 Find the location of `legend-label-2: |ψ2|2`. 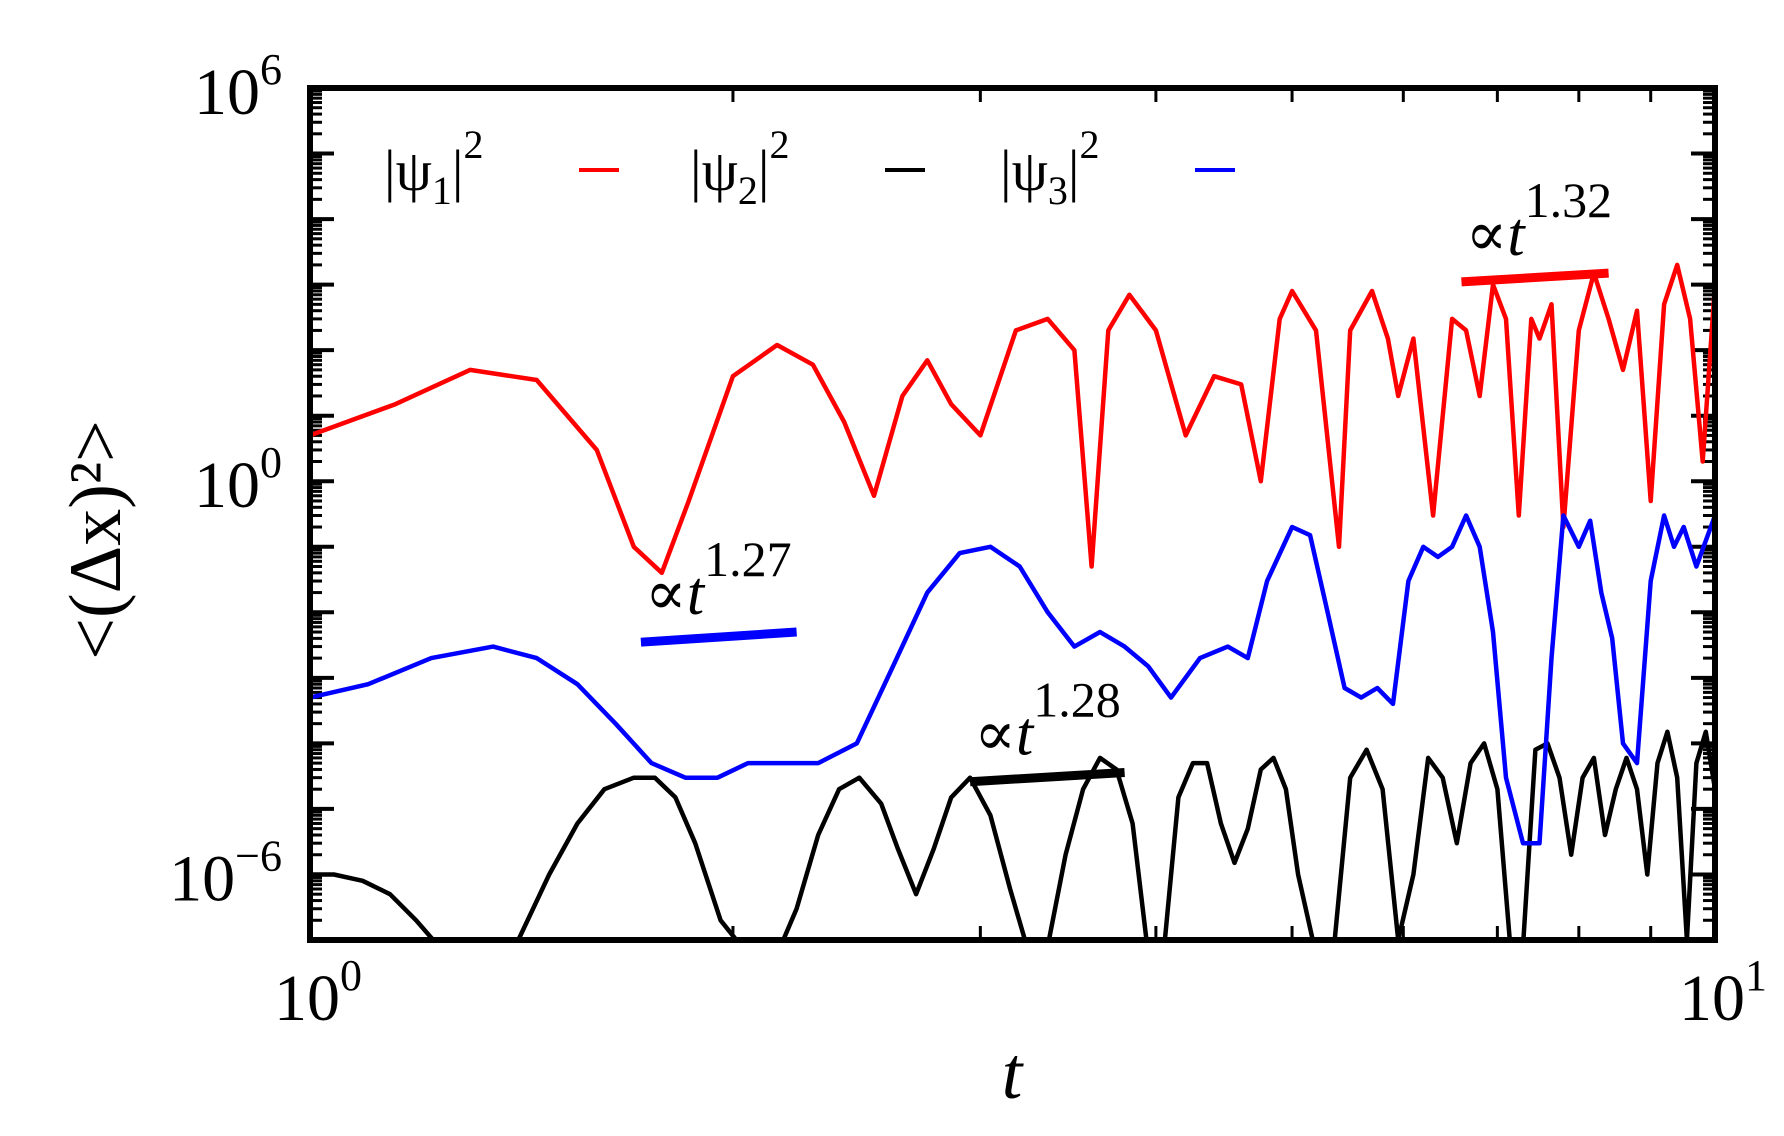

legend-label-2: |ψ2|2 is located at coordinates (740, 167).